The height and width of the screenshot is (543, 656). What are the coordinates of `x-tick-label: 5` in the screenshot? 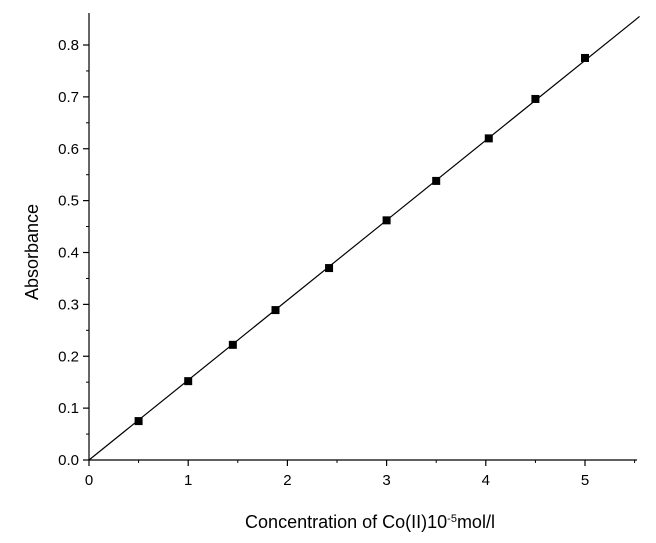 It's located at (585, 480).